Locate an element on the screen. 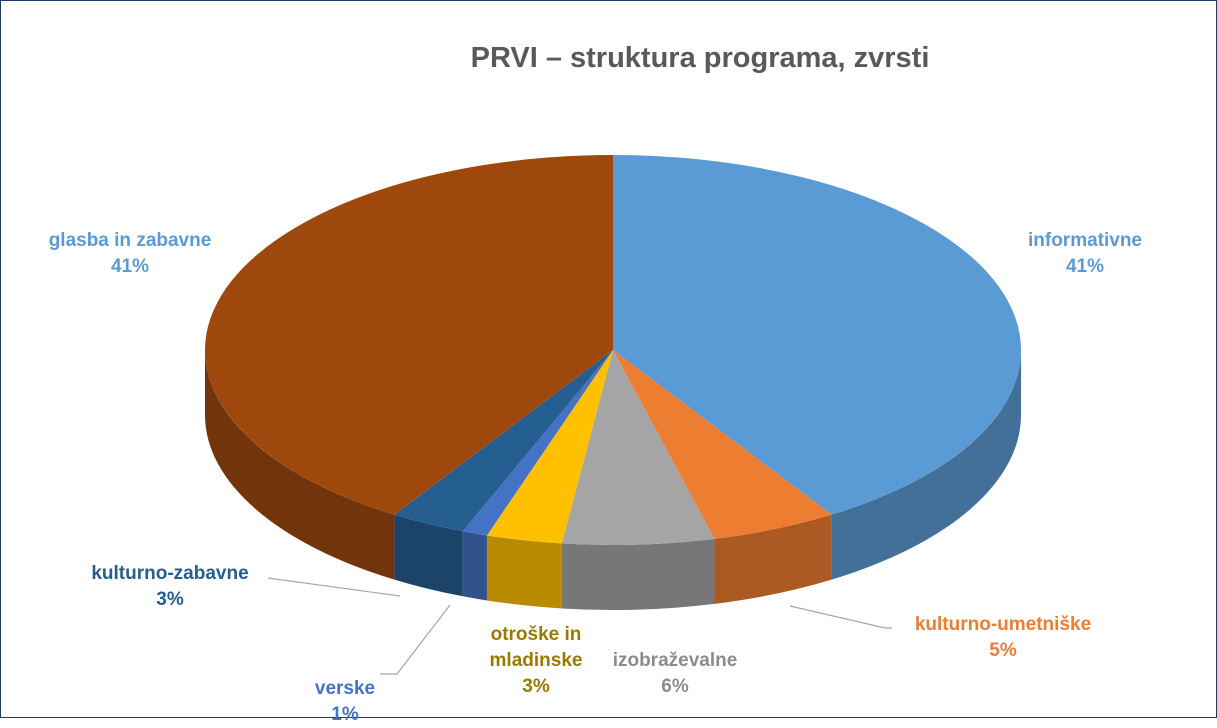  data-label: otroške in mladinske 3% is located at coordinates (536, 661).